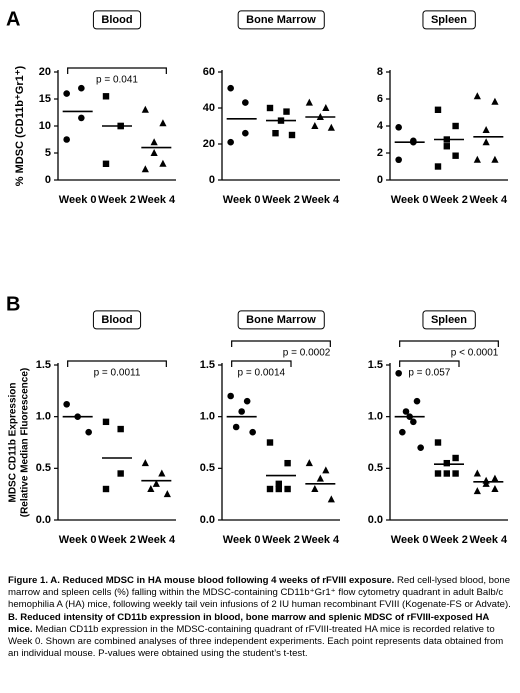 The width and height of the screenshot is (520, 693). I want to click on y-tick-label: 4, so click(380, 126).